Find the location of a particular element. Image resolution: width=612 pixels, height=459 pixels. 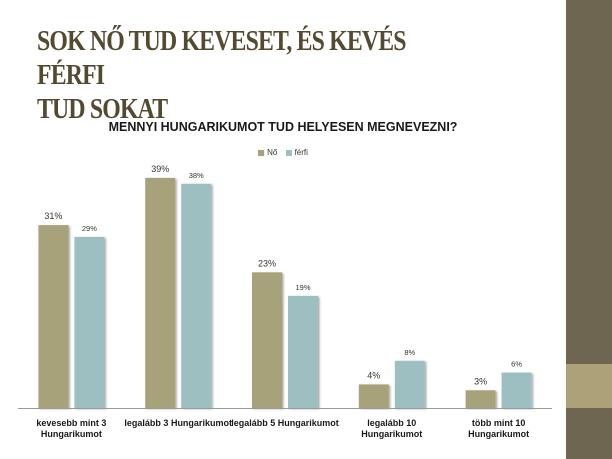

category-label-2: legalább 5 Hungarikumot is located at coordinates (285, 423).